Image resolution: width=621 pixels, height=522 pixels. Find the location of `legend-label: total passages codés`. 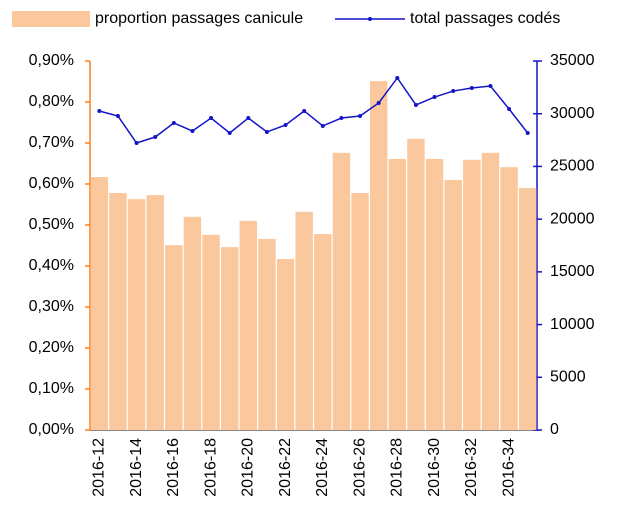

legend-label: total passages codés is located at coordinates (485, 18).